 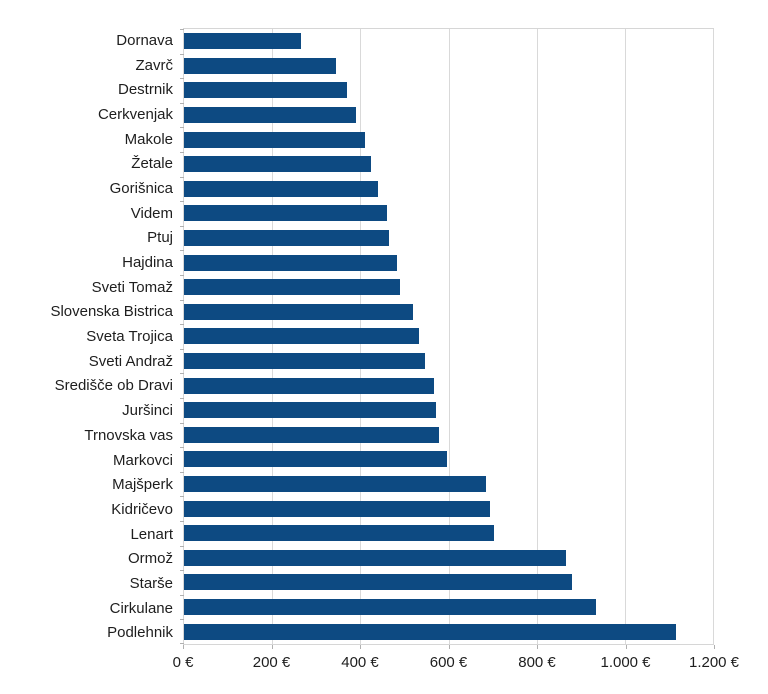 I want to click on category-label: Markovci, so click(x=142, y=460).